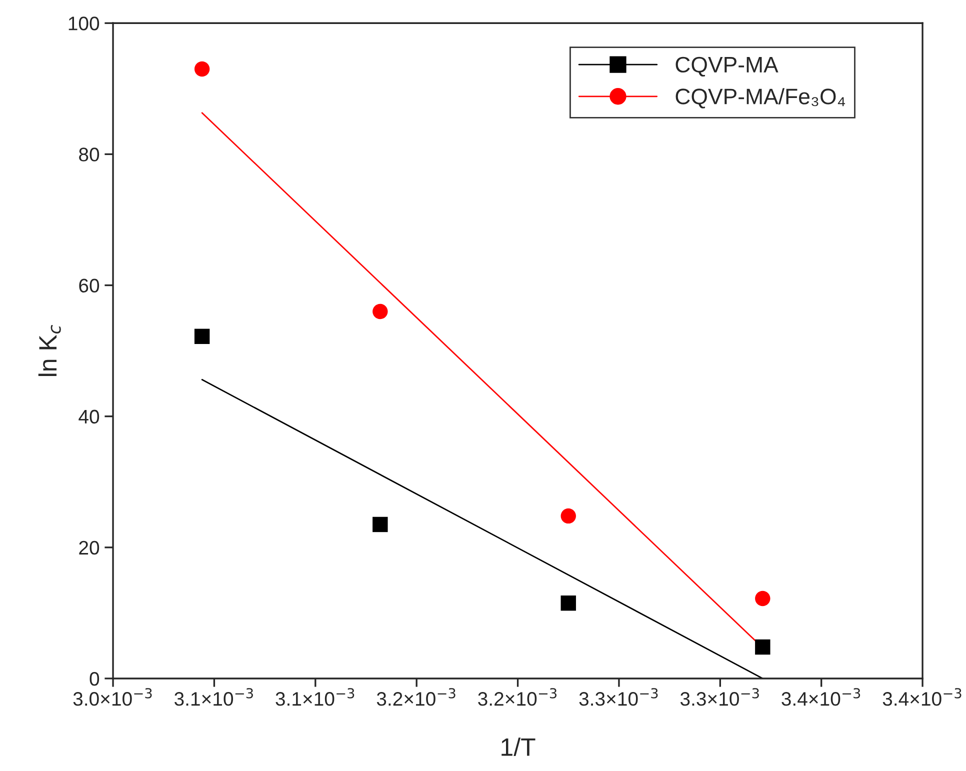 The width and height of the screenshot is (966, 771). Describe the element at coordinates (727, 66) in the screenshot. I see `legend-label: CQVP-MA` at that location.